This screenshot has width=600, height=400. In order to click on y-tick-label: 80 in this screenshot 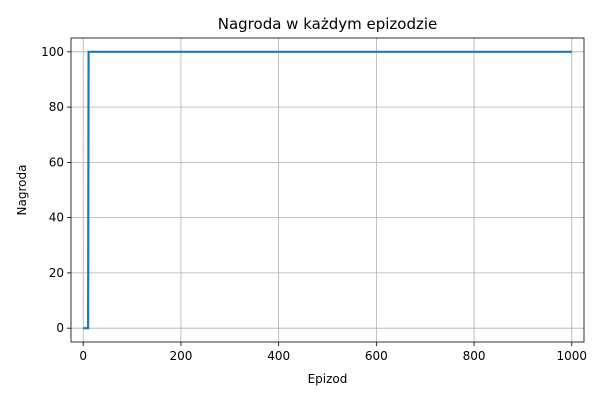, I will do `click(56, 107)`.